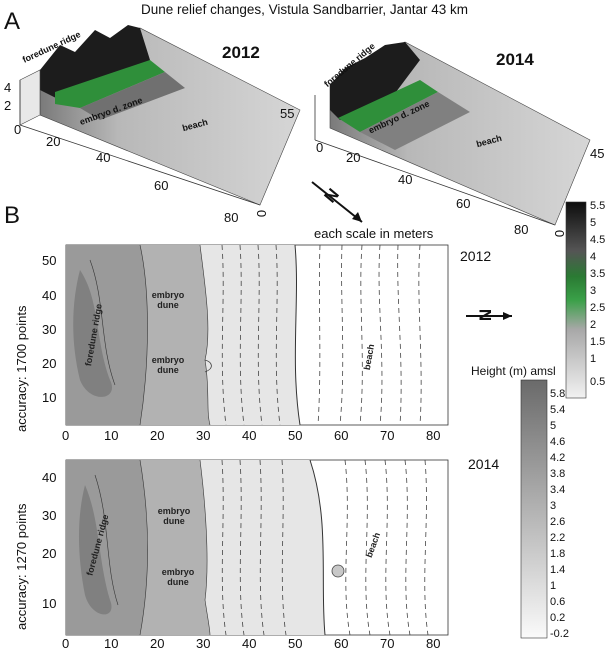 The width and height of the screenshot is (609, 653). Describe the element at coordinates (559, 634) in the screenshot. I see `legend-tick: -0.2` at that location.